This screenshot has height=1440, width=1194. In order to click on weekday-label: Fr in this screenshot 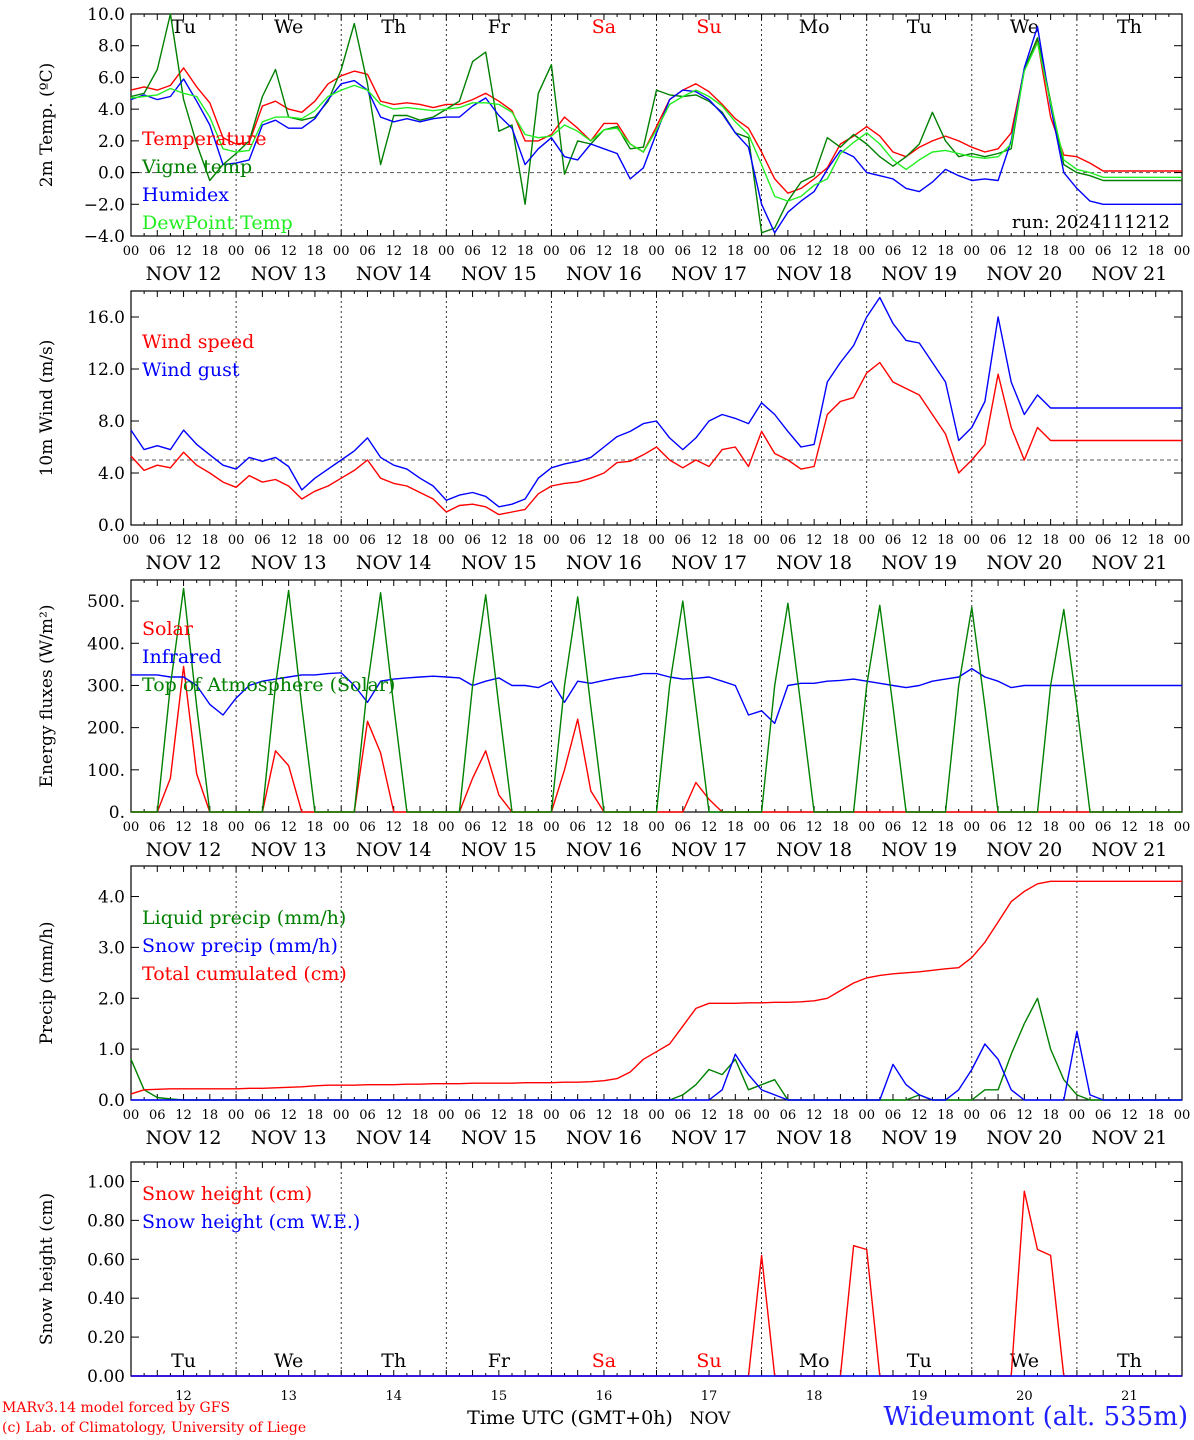, I will do `click(499, 1361)`.